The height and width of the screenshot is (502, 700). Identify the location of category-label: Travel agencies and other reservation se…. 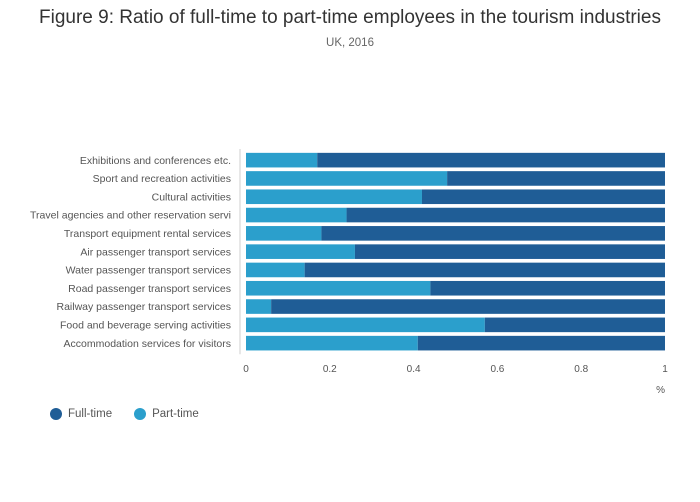
(130, 216).